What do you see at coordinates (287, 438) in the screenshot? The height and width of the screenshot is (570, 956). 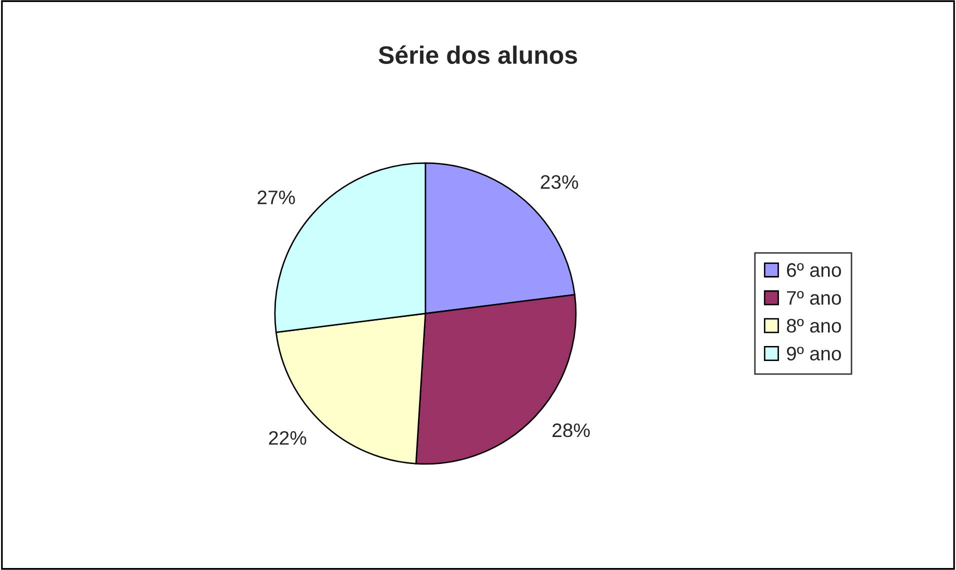 I see `data-label: 22%` at bounding box center [287, 438].